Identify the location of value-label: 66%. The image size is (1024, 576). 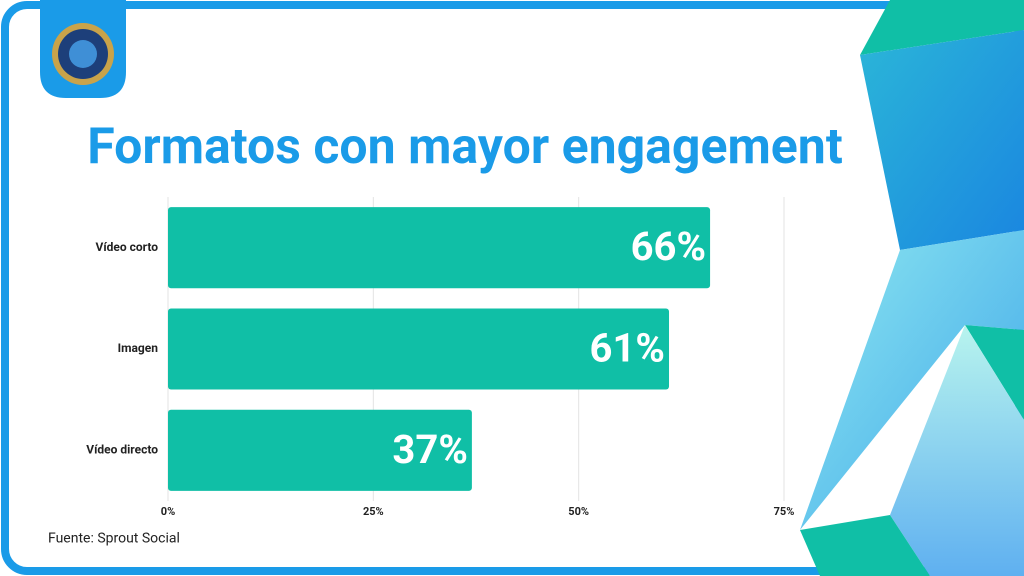
(668, 246).